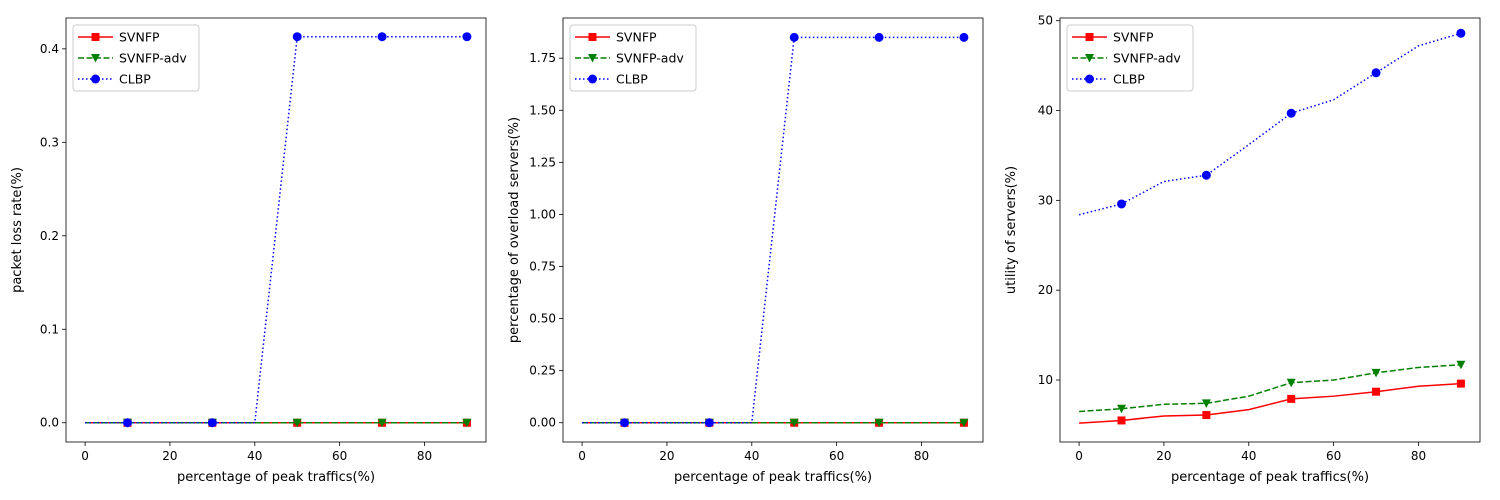 The height and width of the screenshot is (500, 1500). I want to click on y-axis-label: percentage of overload servers(%), so click(514, 230).